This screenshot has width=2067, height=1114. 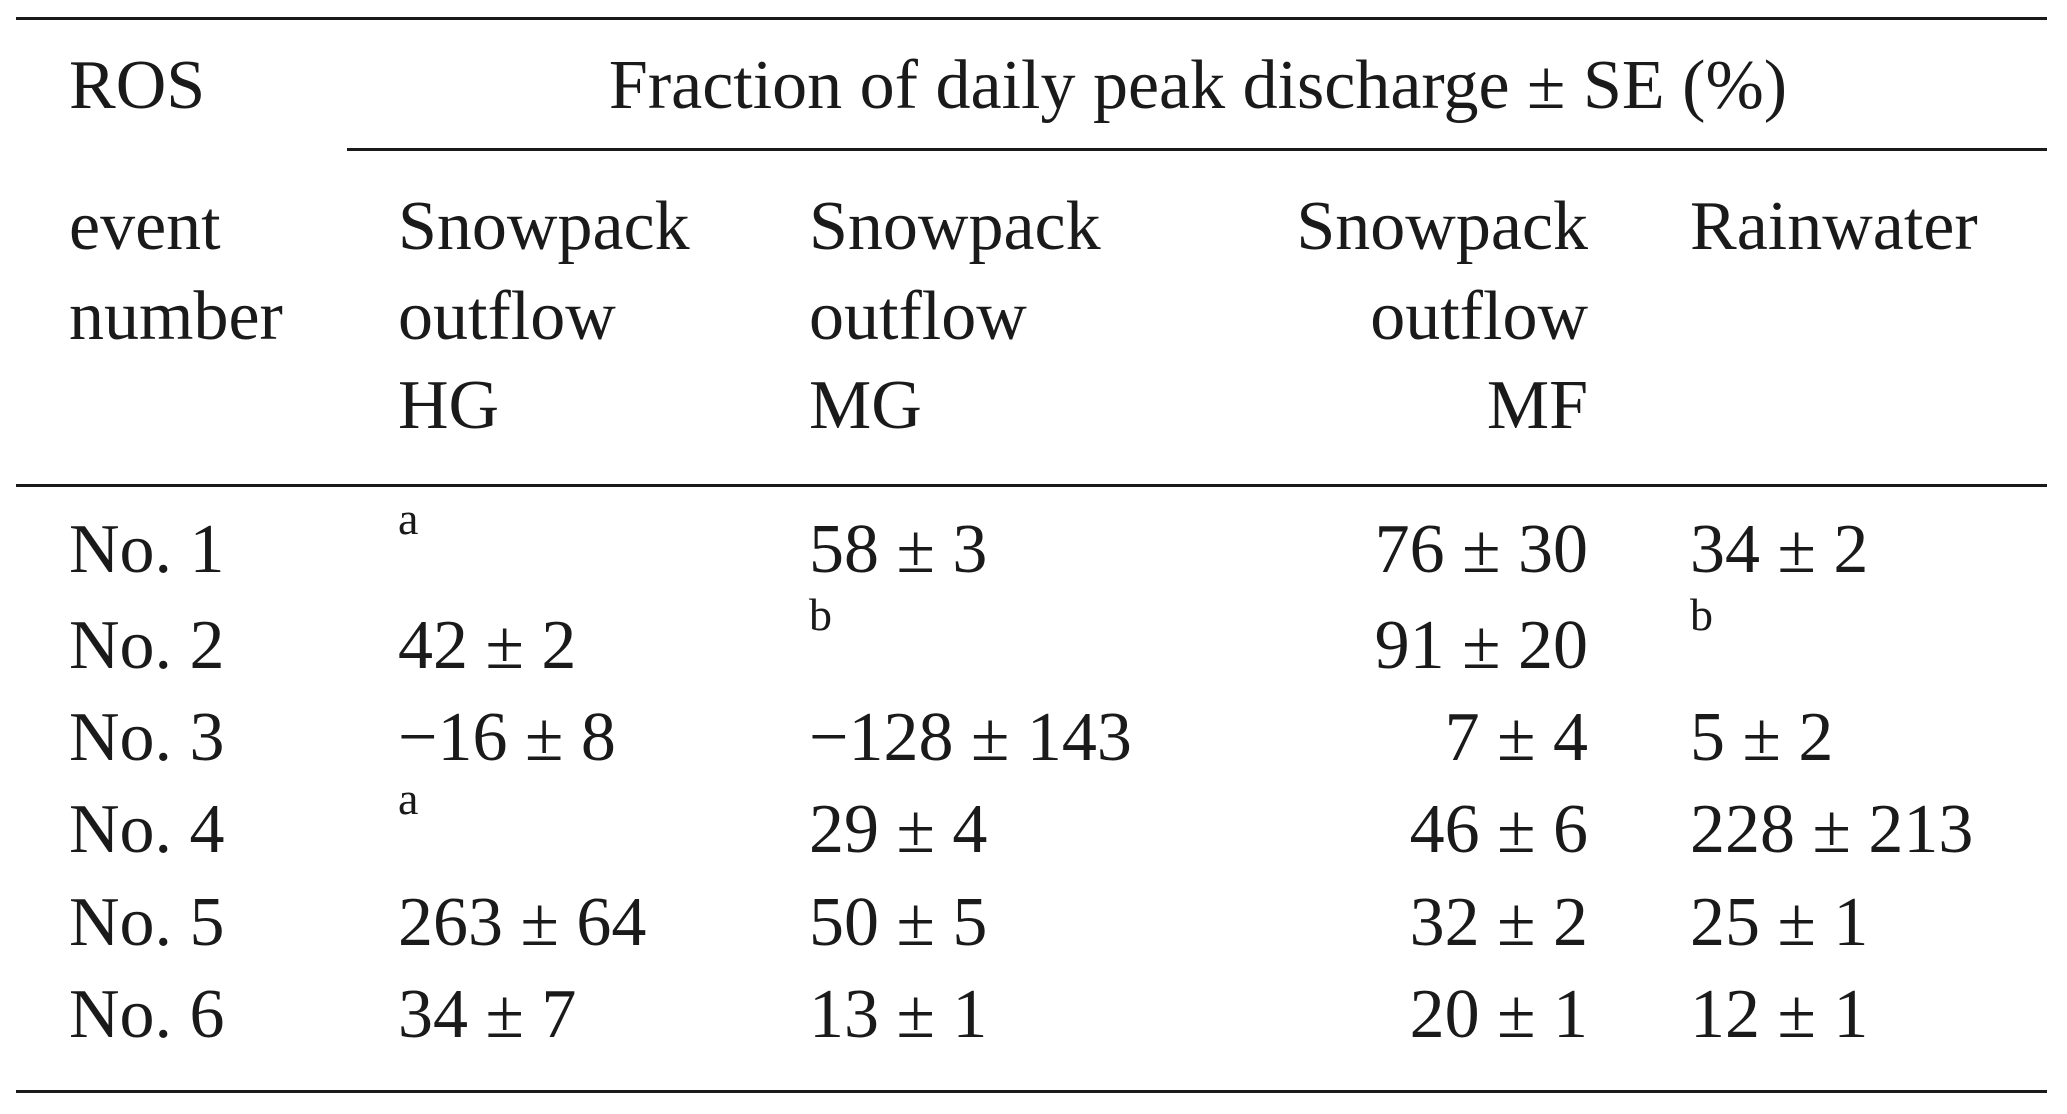 I want to click on row-event-label: No. 4, so click(x=147, y=829).